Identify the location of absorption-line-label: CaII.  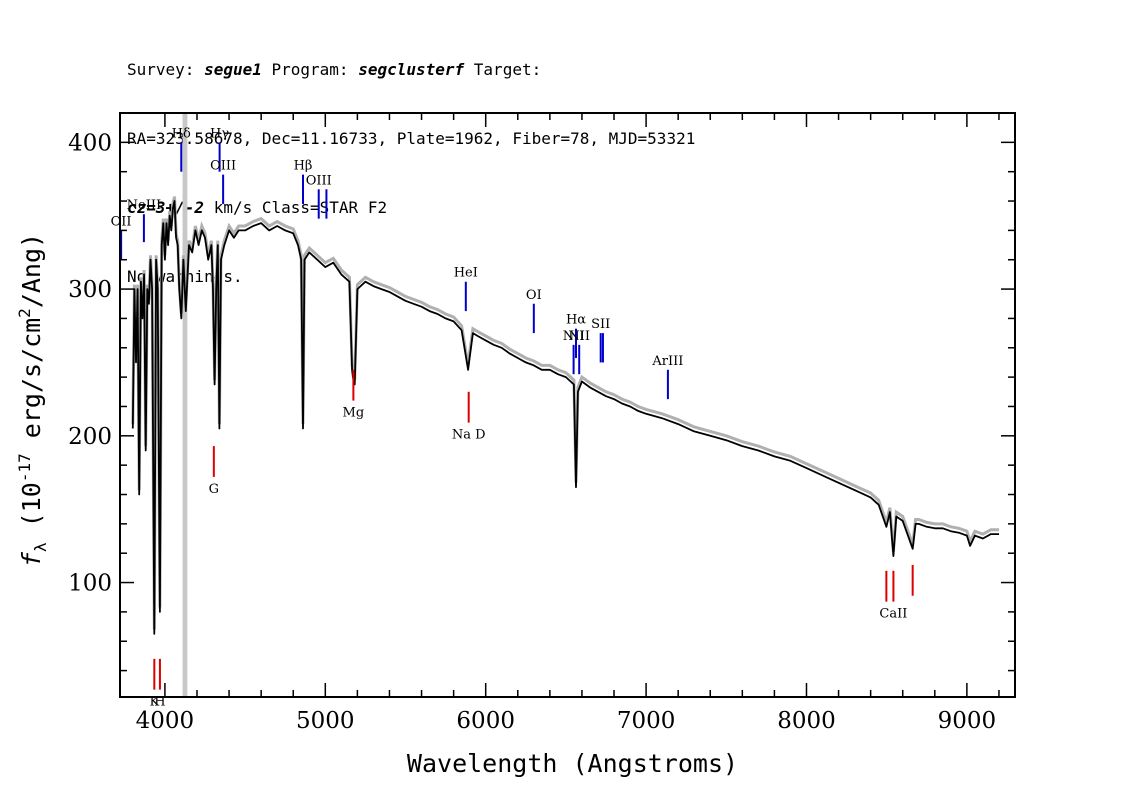
(893, 614).